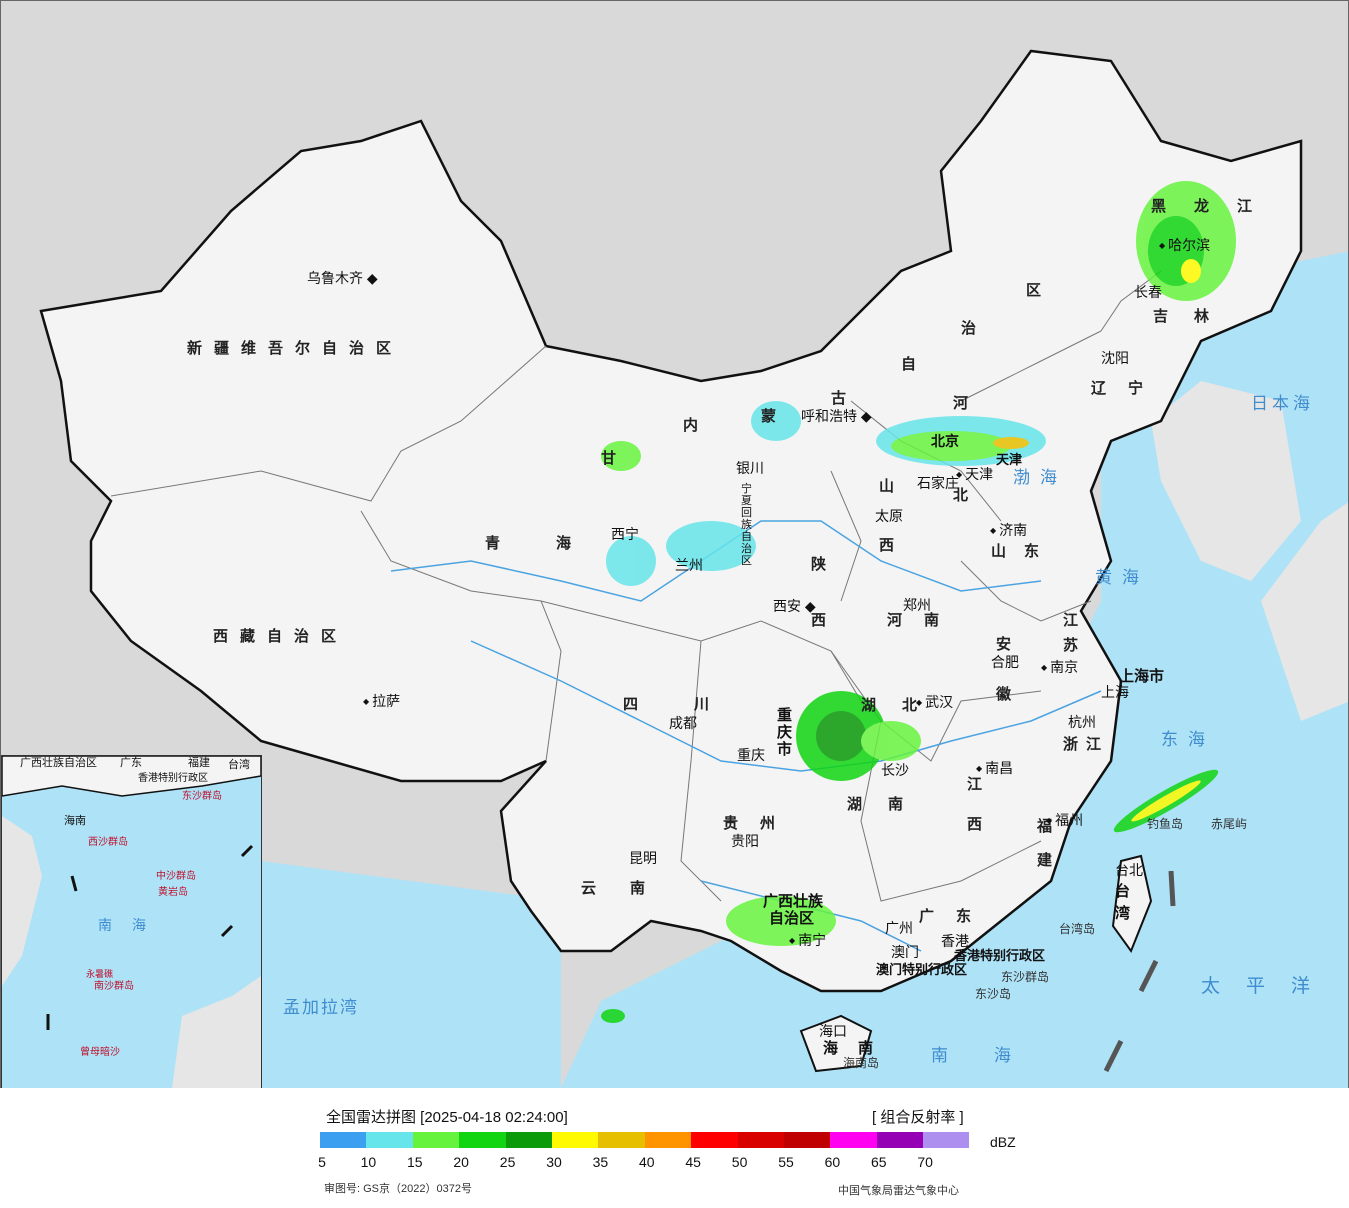  I want to click on inset-nansha: 南沙群岛, so click(114, 986).